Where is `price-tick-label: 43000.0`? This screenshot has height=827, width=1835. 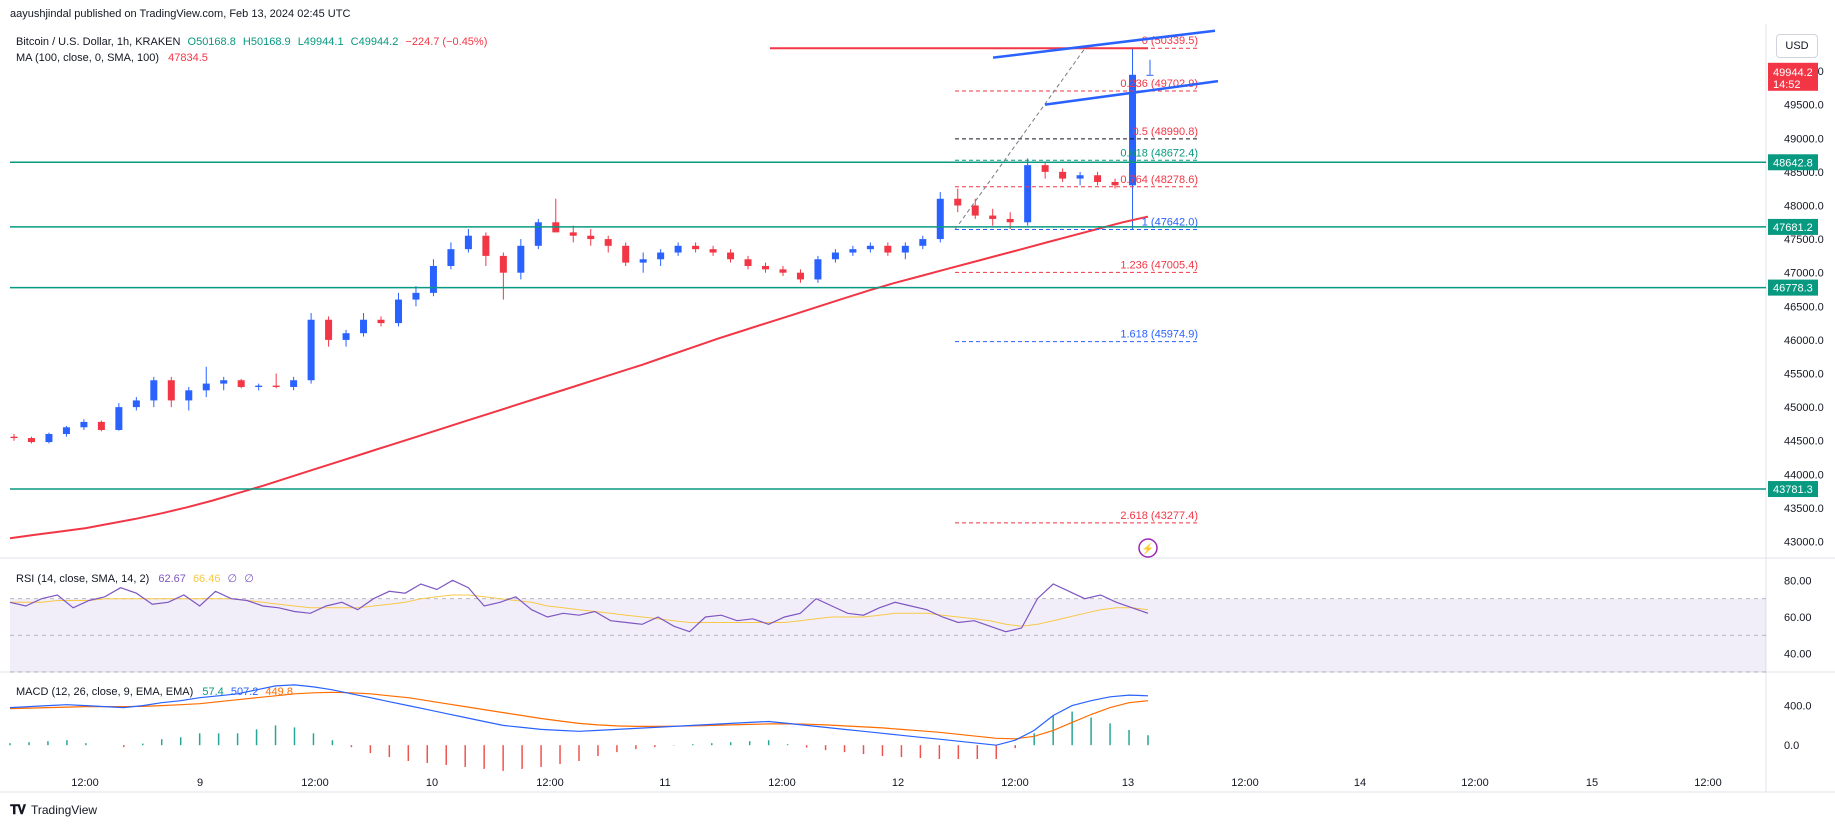 price-tick-label: 43000.0 is located at coordinates (1804, 543).